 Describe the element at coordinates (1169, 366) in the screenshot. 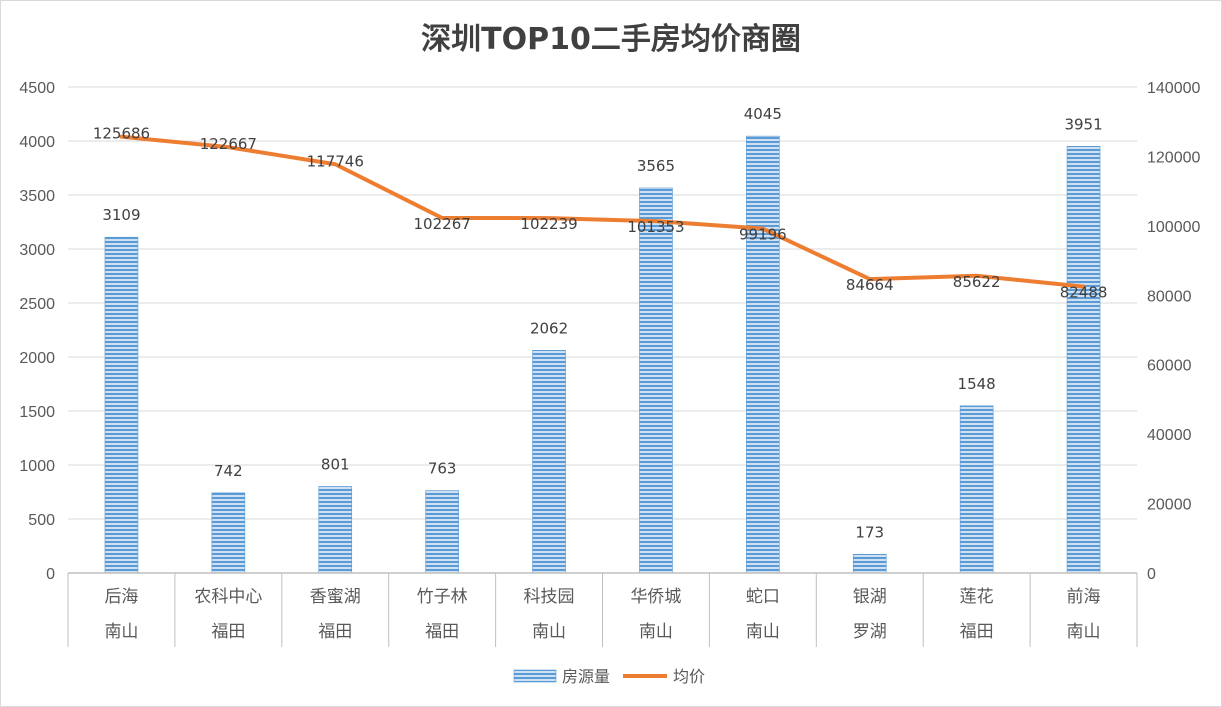

I see `y-right-tick-label: 60000` at that location.